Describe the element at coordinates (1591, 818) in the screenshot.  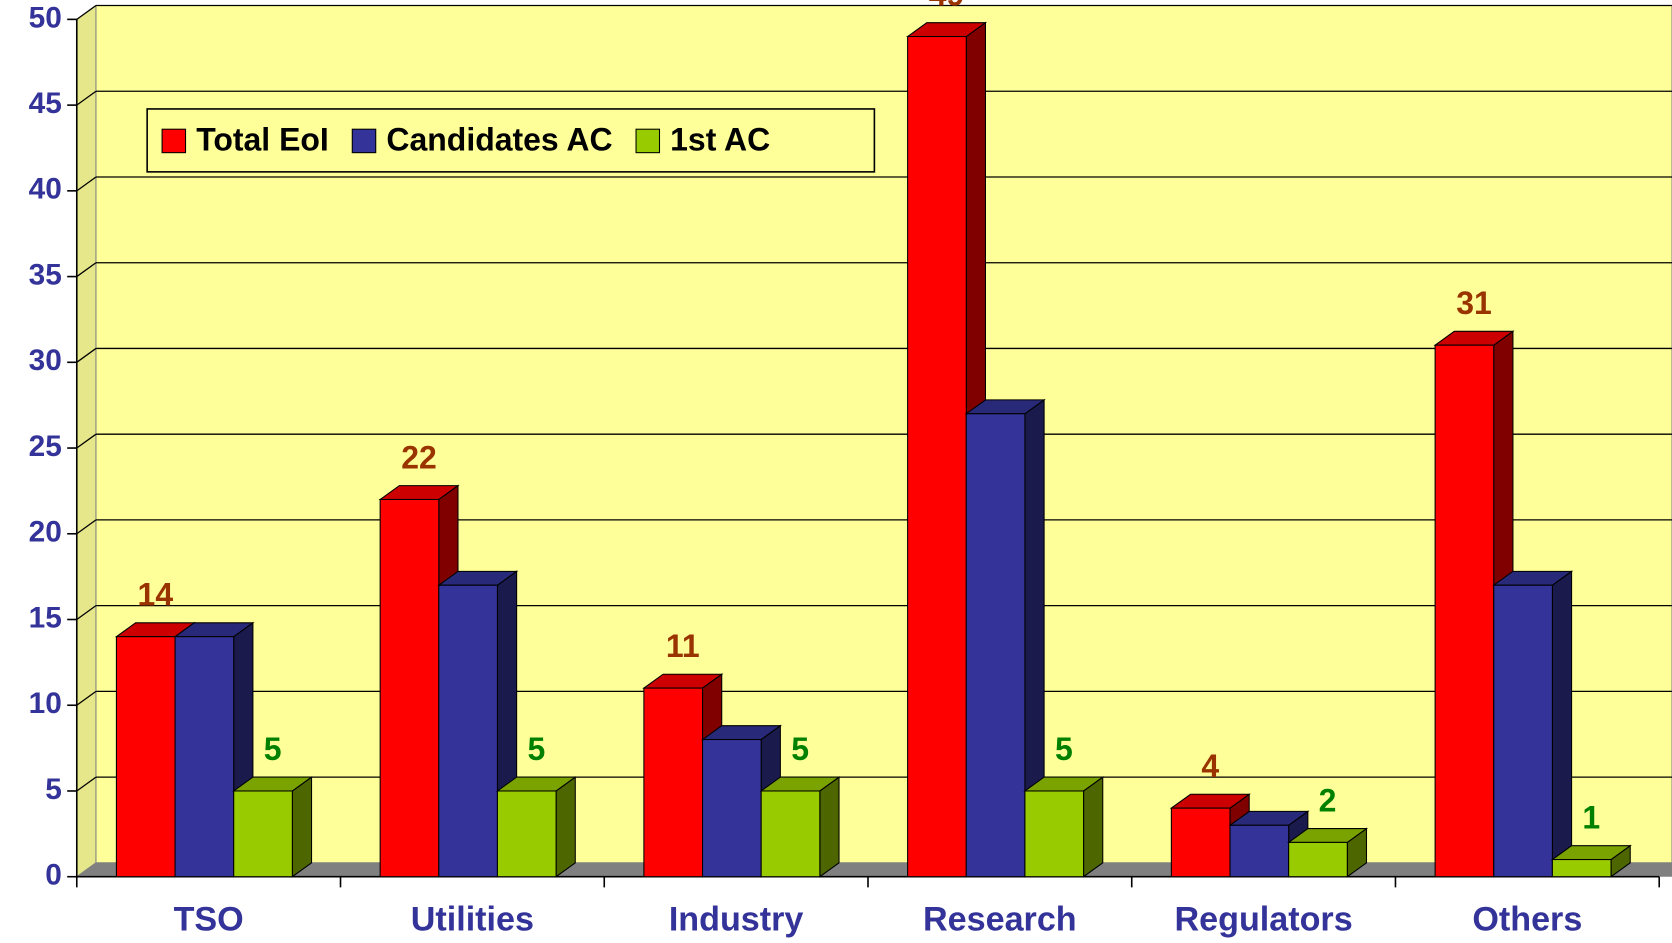
I see `data-label: 1` at that location.